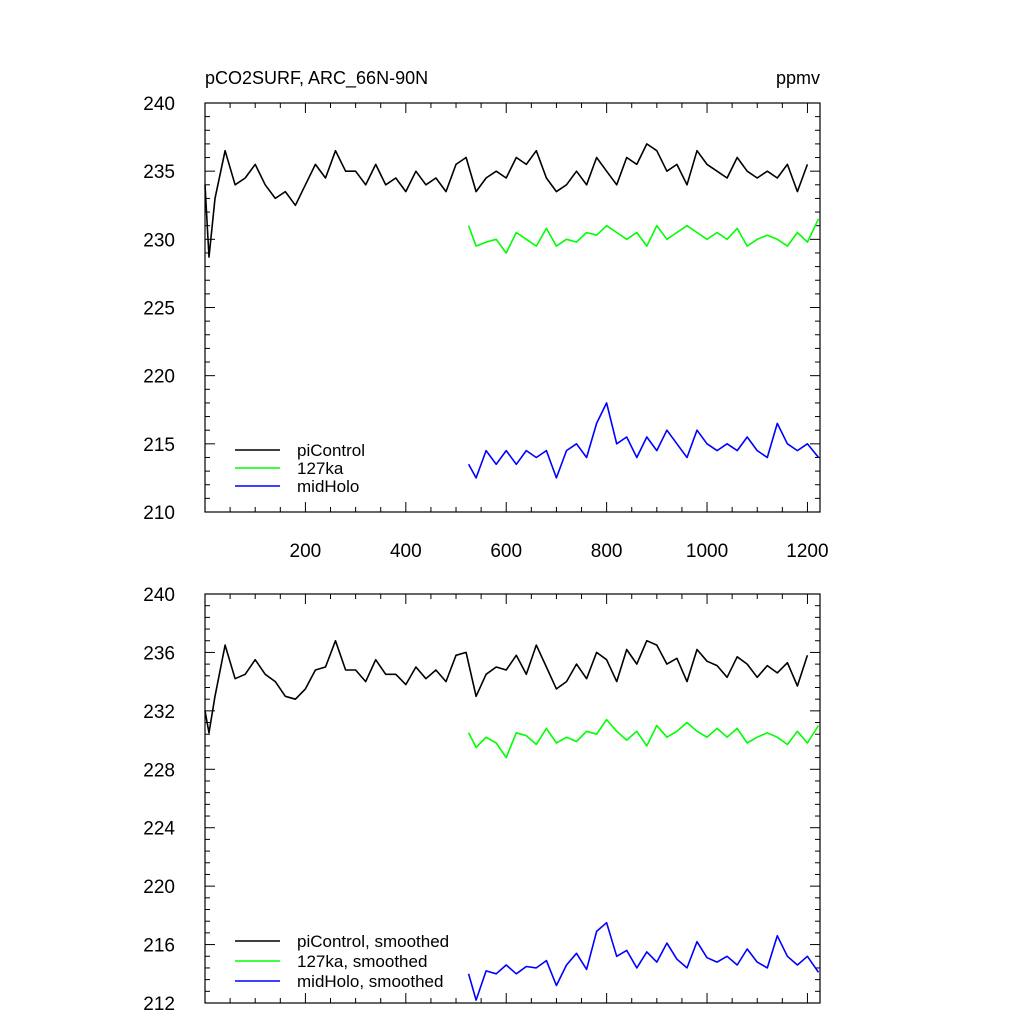 This screenshot has width=1024, height=1029. I want to click on y-tick-label: 230, so click(159, 240).